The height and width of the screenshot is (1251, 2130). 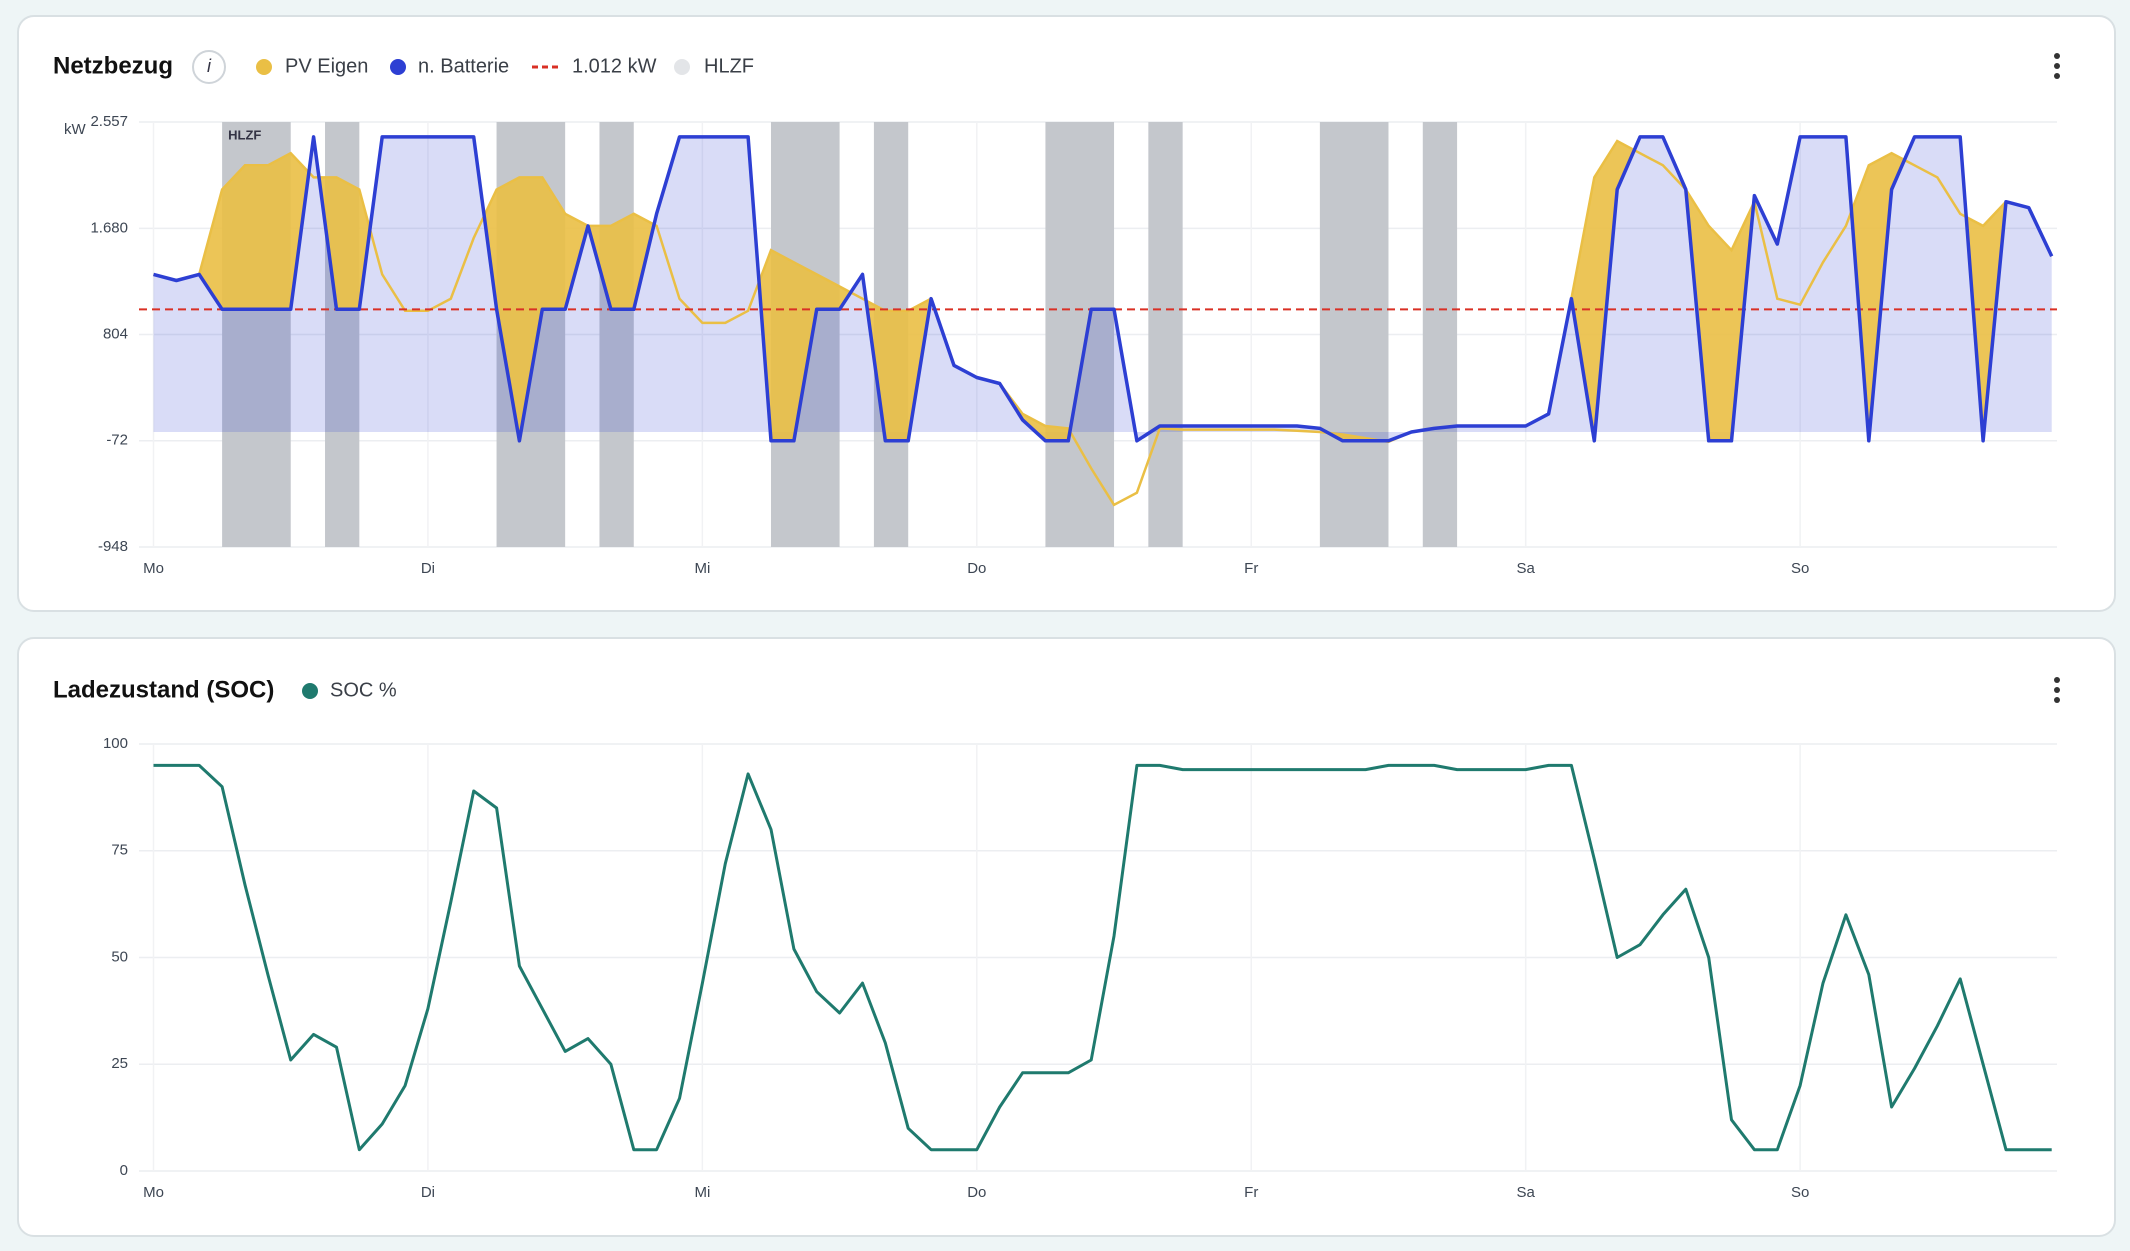 What do you see at coordinates (113, 546) in the screenshot?
I see `y-tick-label: -948` at bounding box center [113, 546].